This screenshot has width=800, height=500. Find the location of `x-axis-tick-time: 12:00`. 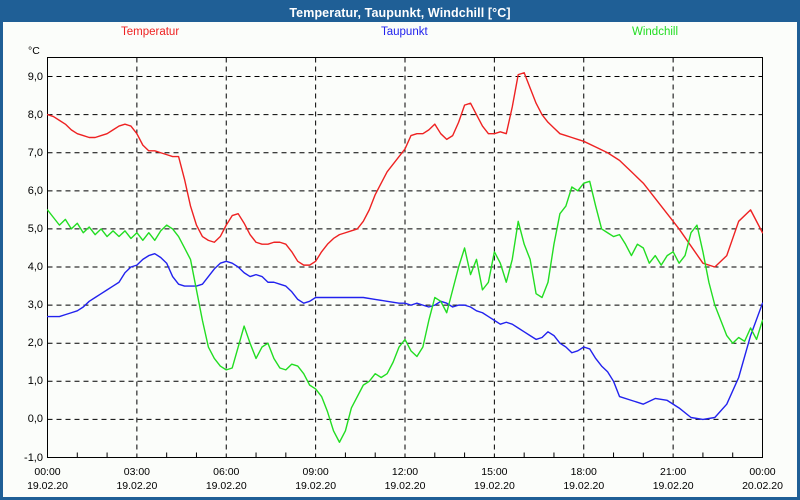

x-axis-tick-time: 12:00 is located at coordinates (405, 472).